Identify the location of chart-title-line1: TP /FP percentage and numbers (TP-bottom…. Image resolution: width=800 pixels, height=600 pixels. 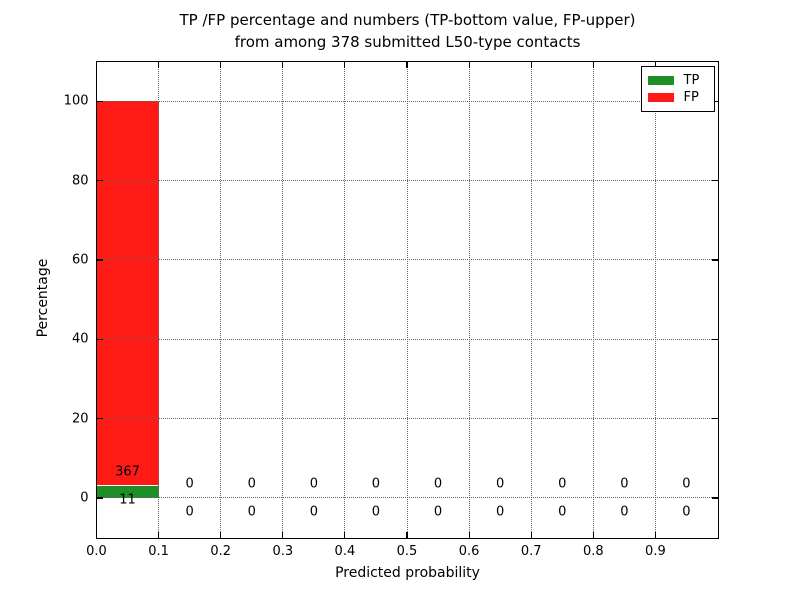
(407, 20).